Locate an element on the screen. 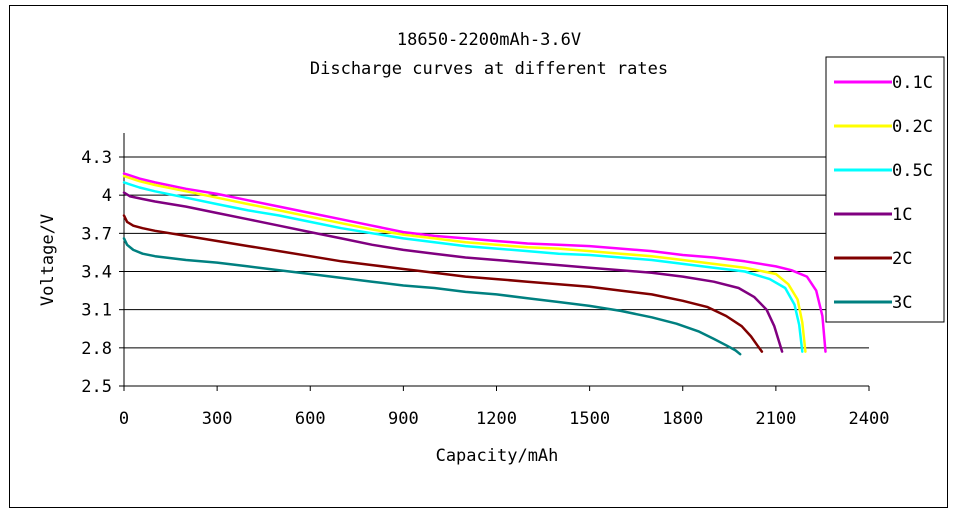  x-tick-label: 2100 is located at coordinates (775, 419).